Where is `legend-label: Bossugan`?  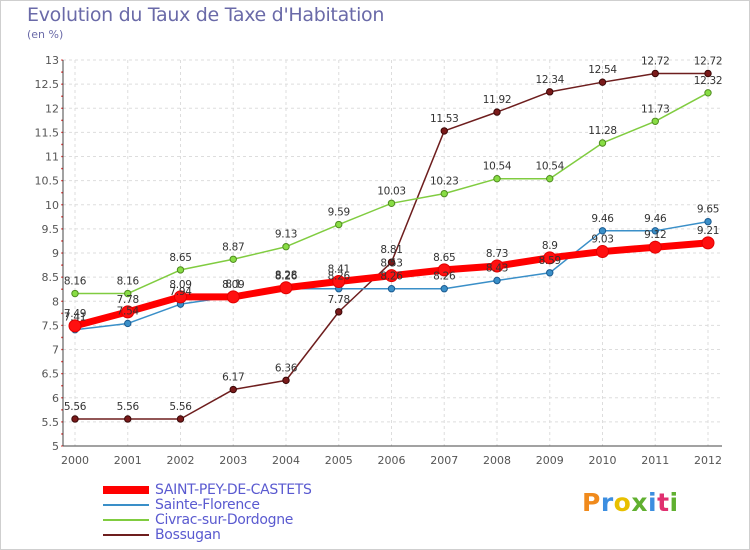
legend-label: Bossugan is located at coordinates (188, 535).